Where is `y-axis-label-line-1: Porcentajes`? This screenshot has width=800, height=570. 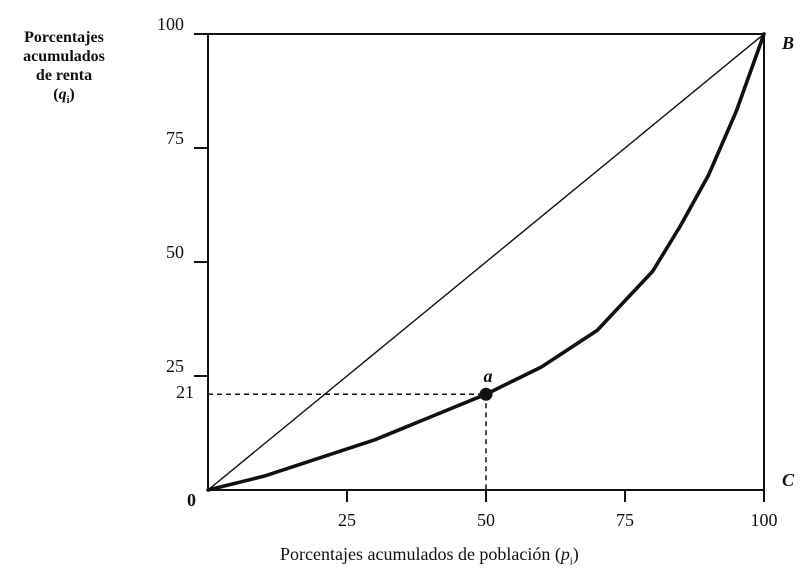
y-axis-label-line-1: Porcentajes is located at coordinates (64, 37).